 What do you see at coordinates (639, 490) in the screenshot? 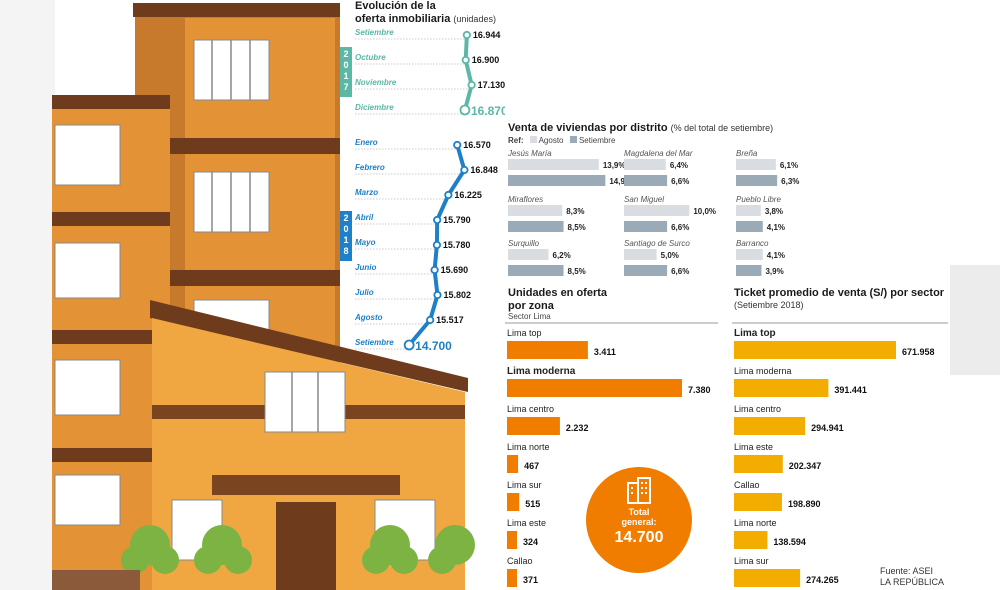
I see `buildings-icon` at bounding box center [639, 490].